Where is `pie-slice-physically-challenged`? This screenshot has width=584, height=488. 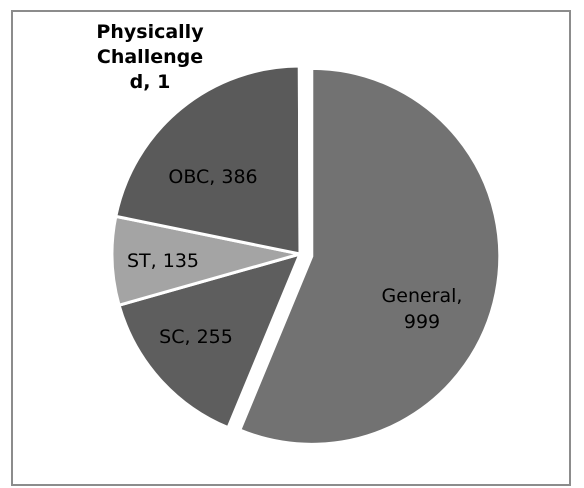 pie-slice-physically-challenged is located at coordinates (299, 160).